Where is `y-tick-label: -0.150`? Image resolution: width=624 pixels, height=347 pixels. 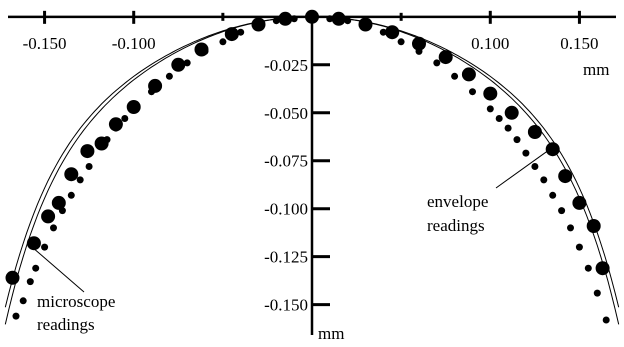 y-tick-label: -0.150 is located at coordinates (286, 305).